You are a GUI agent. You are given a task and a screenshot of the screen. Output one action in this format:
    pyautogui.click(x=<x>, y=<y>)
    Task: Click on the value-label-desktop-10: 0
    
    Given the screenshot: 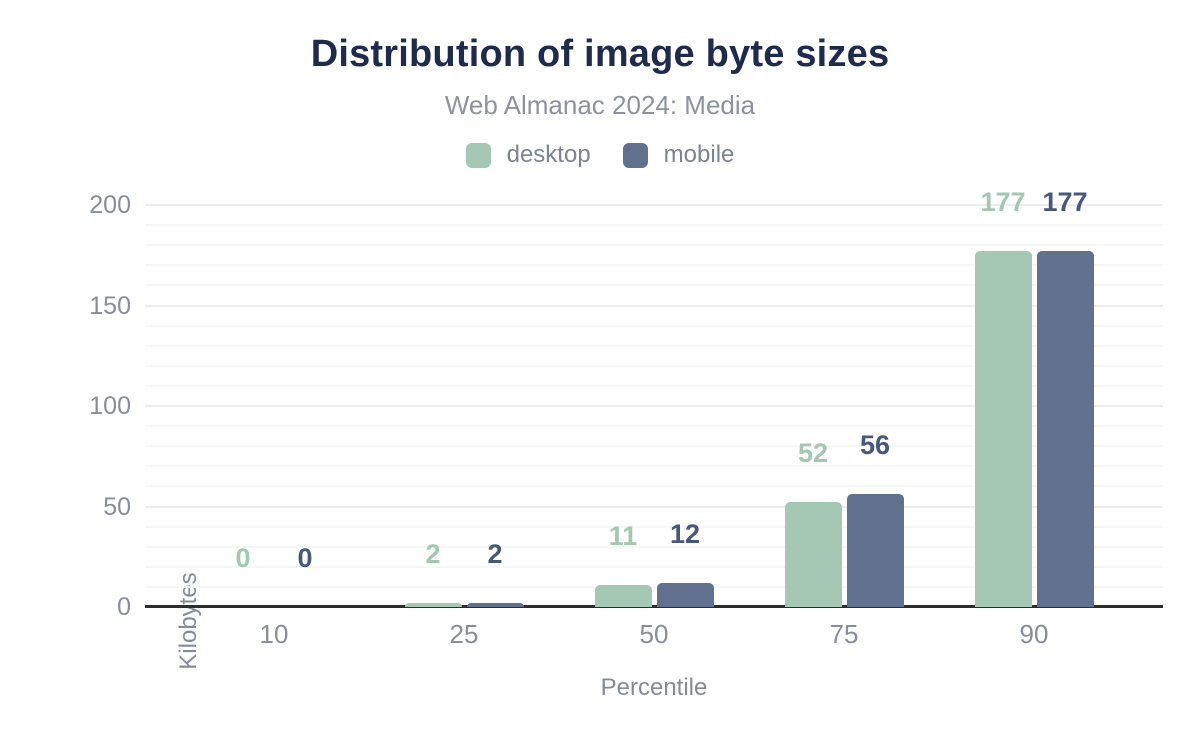 What is the action you would take?
    pyautogui.click(x=243, y=558)
    